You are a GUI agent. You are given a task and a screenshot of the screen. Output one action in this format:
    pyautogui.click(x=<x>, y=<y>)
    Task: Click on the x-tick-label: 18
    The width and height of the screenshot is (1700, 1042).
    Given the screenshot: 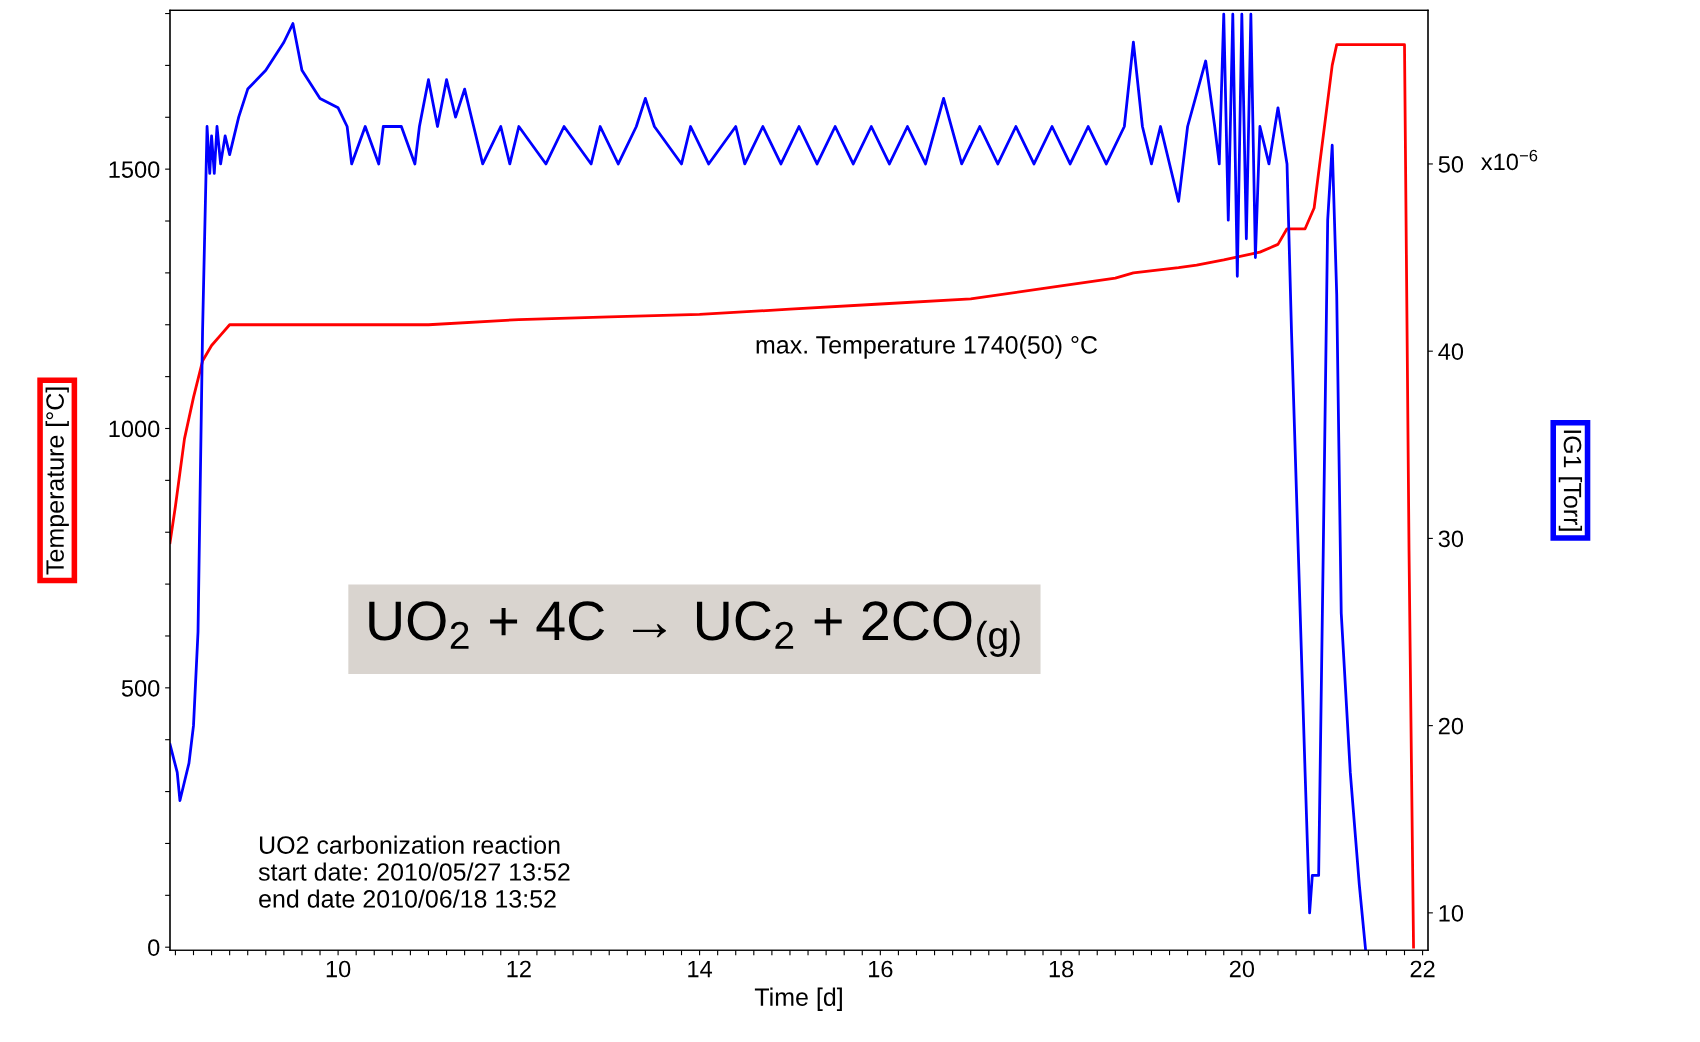 What is the action you would take?
    pyautogui.click(x=1061, y=969)
    